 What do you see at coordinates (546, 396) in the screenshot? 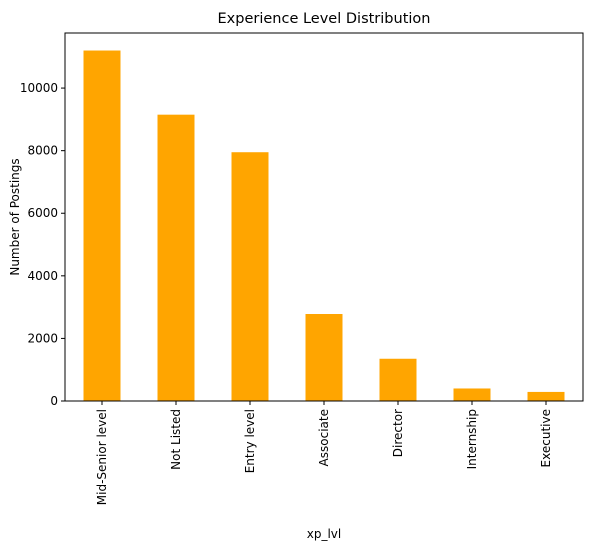
I see `bar-executive` at bounding box center [546, 396].